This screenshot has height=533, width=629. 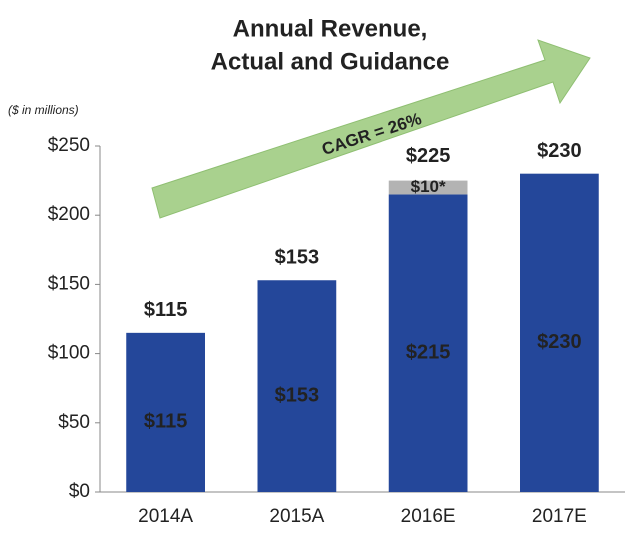 I want to click on x-tick-label: 2016E, so click(x=428, y=516).